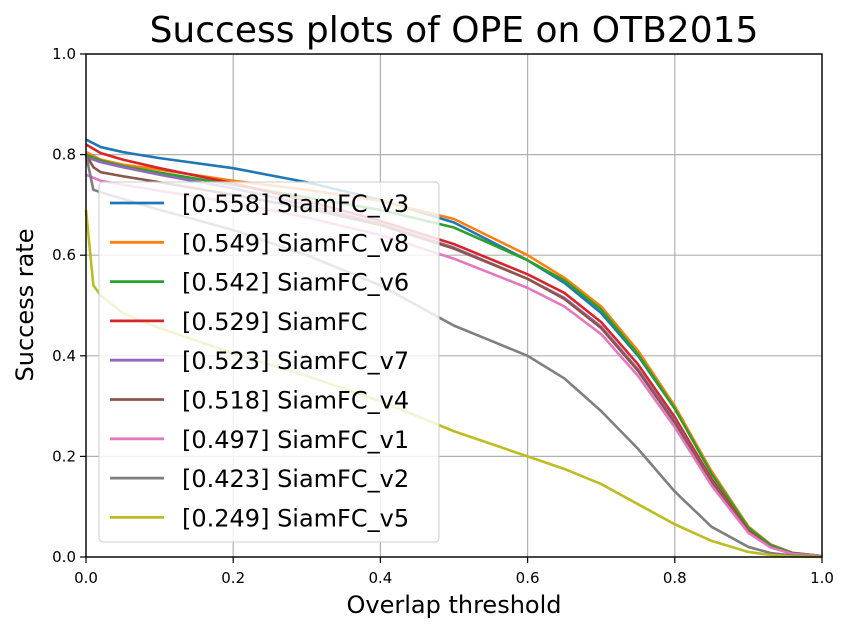 The width and height of the screenshot is (849, 633). What do you see at coordinates (64, 356) in the screenshot?
I see `y-tick-label: 0.4` at bounding box center [64, 356].